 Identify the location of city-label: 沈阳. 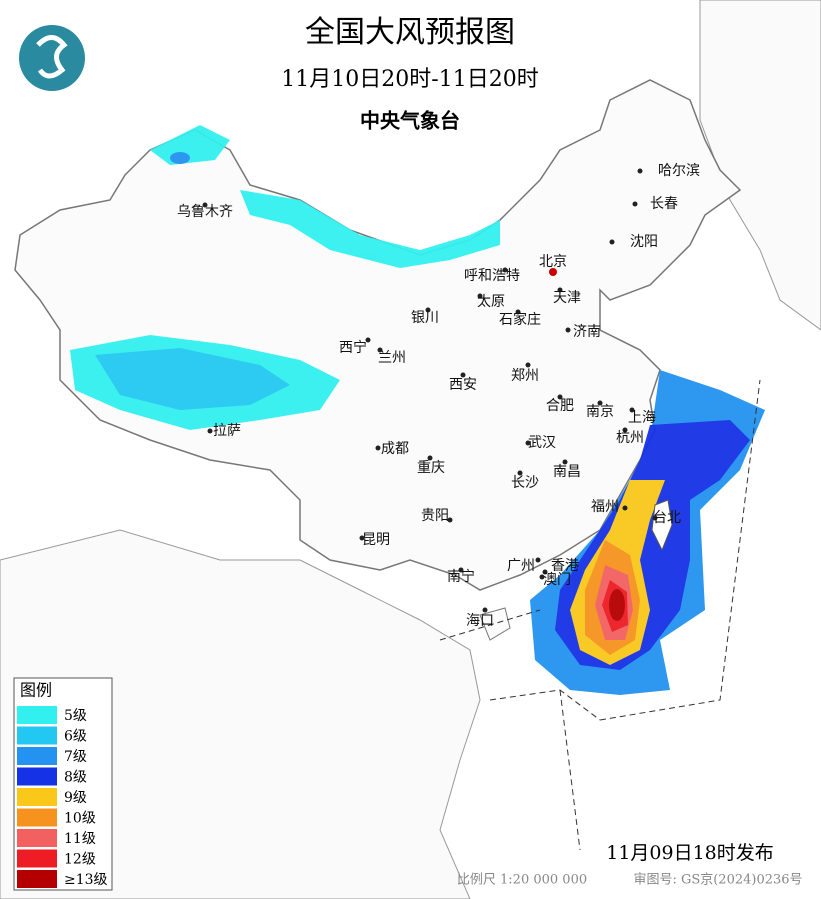
(644, 242).